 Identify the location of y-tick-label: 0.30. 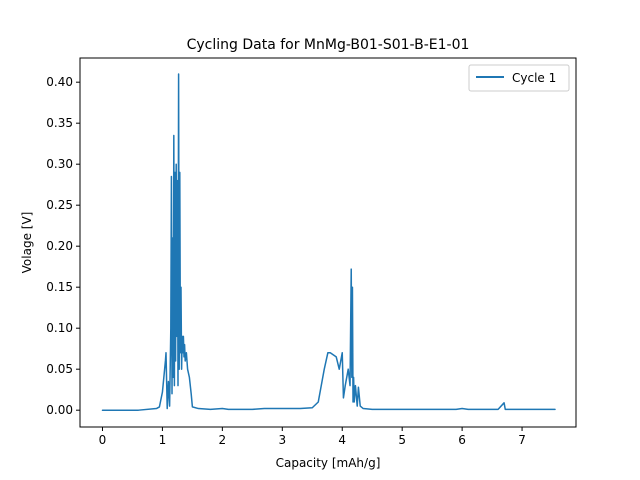
(59, 164).